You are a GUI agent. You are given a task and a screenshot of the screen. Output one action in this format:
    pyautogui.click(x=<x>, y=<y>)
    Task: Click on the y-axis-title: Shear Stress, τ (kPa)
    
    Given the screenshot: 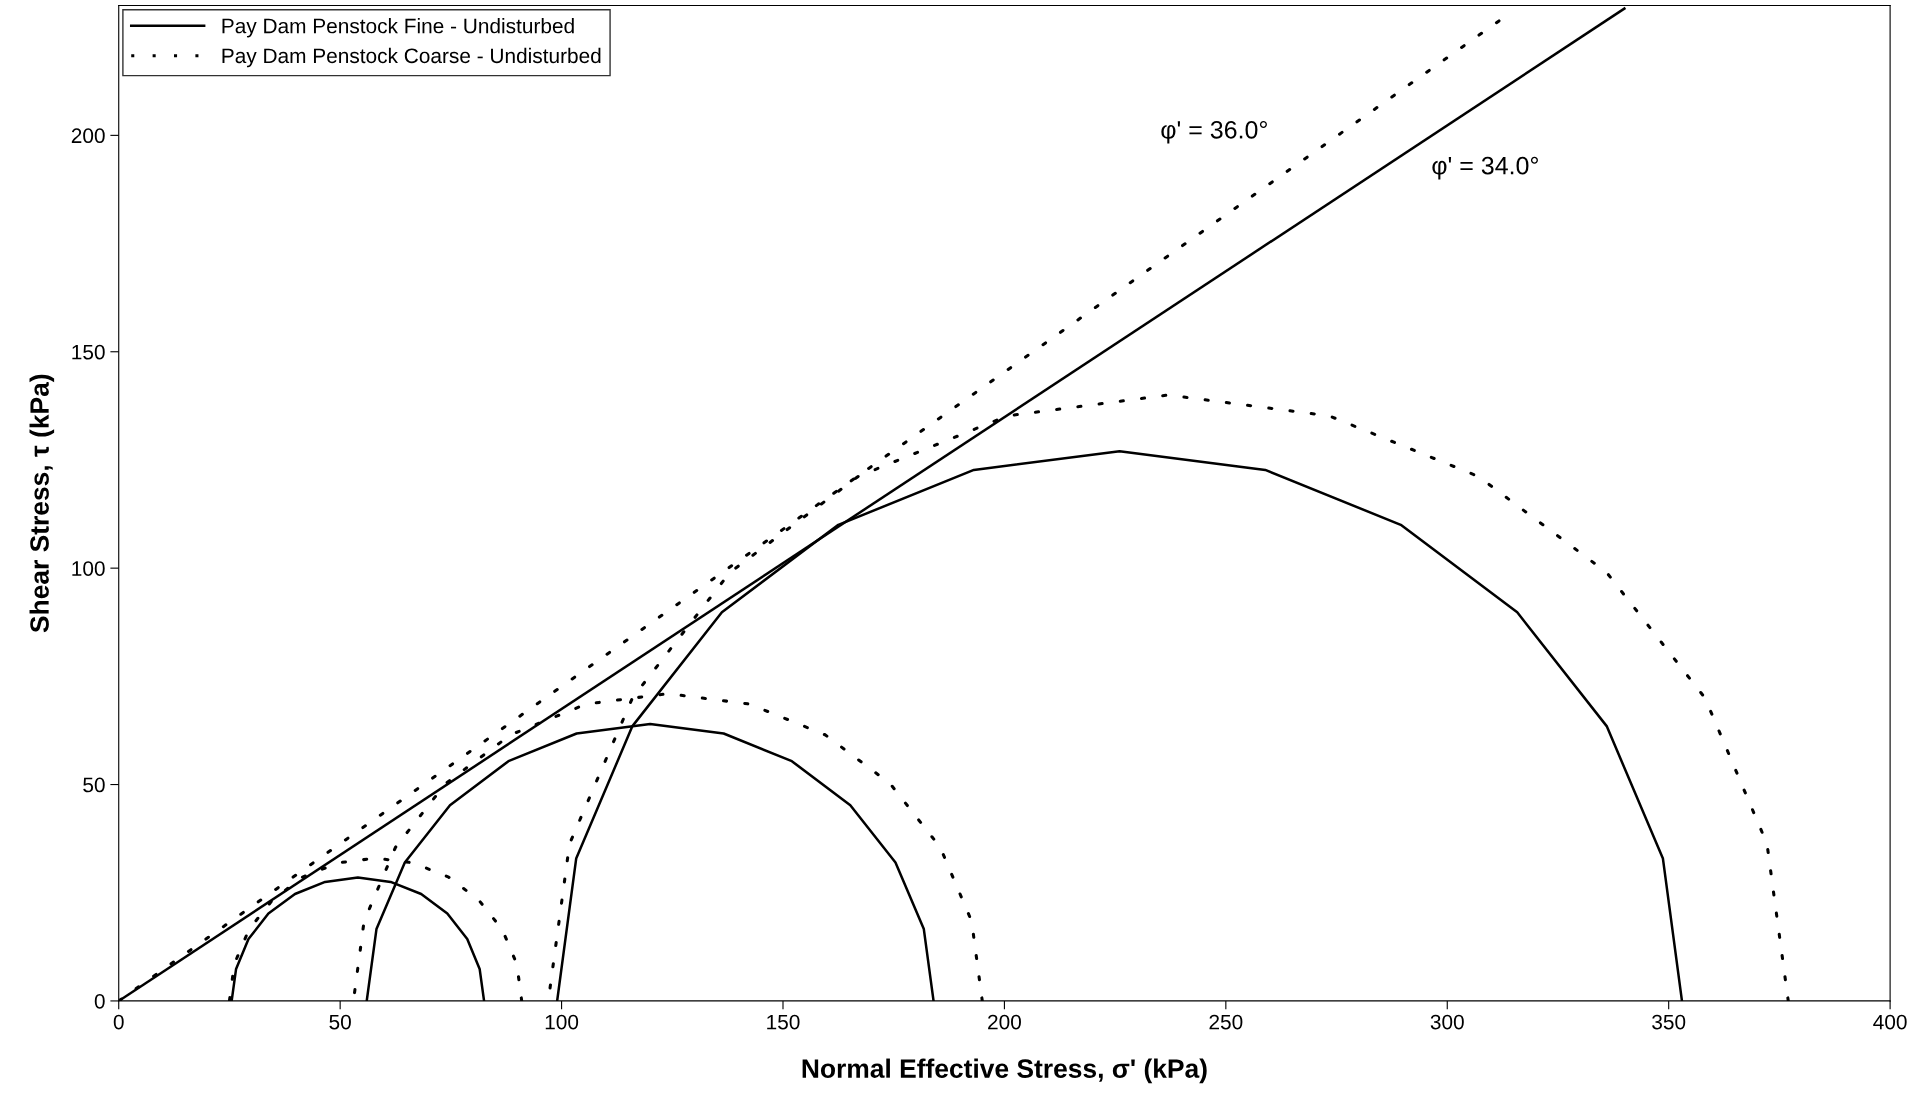 What is the action you would take?
    pyautogui.click(x=42, y=503)
    